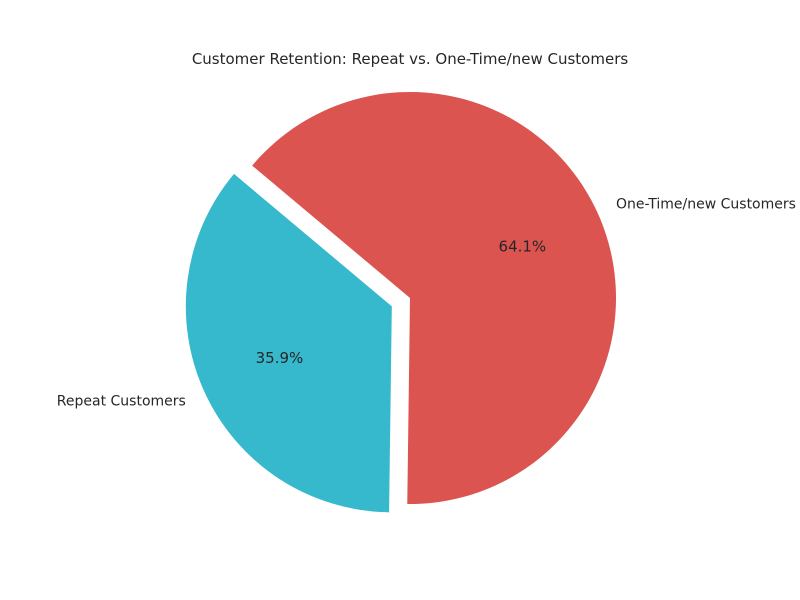 The image size is (800, 600). Describe the element at coordinates (706, 205) in the screenshot. I see `slice-label-2: One-Time/new Customers` at that location.